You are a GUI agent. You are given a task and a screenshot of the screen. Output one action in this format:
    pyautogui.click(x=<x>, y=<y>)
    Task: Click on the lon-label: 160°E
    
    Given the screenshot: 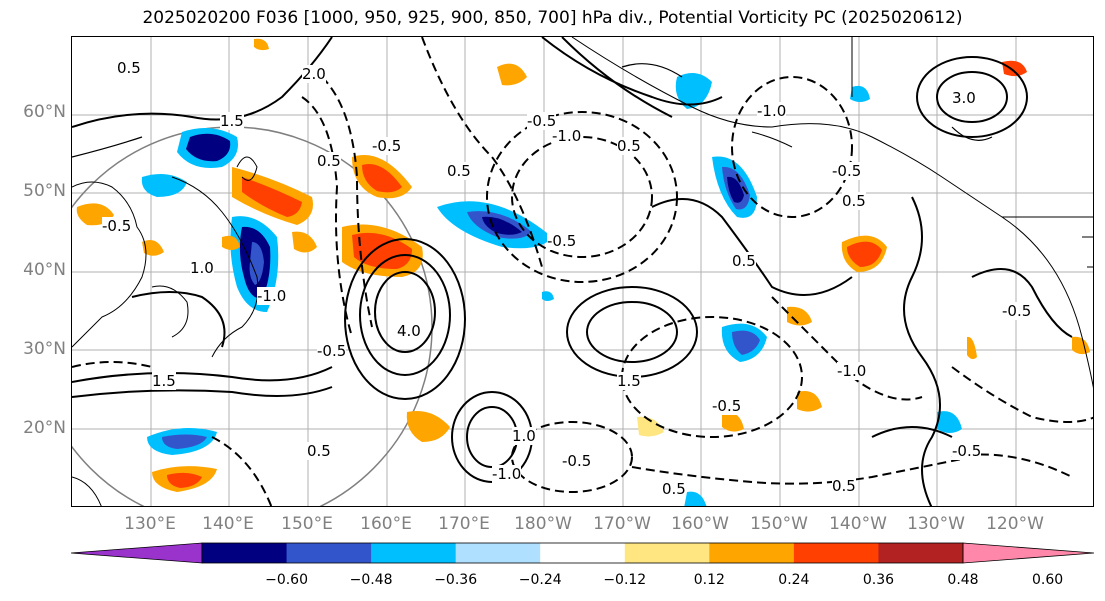 What is the action you would take?
    pyautogui.click(x=386, y=524)
    